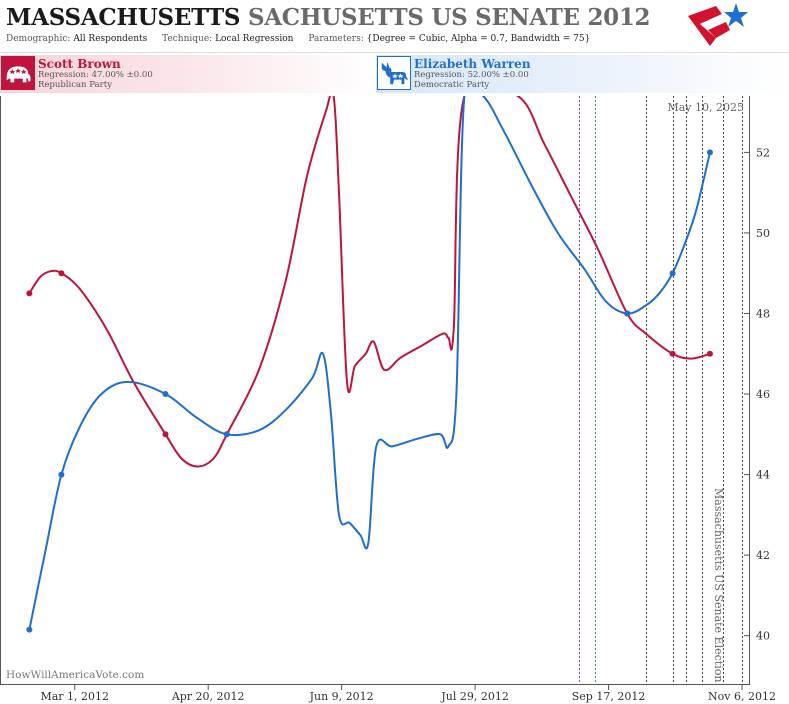 This screenshot has width=789, height=704. Describe the element at coordinates (763, 475) in the screenshot. I see `y-tick-label: 44` at that location.